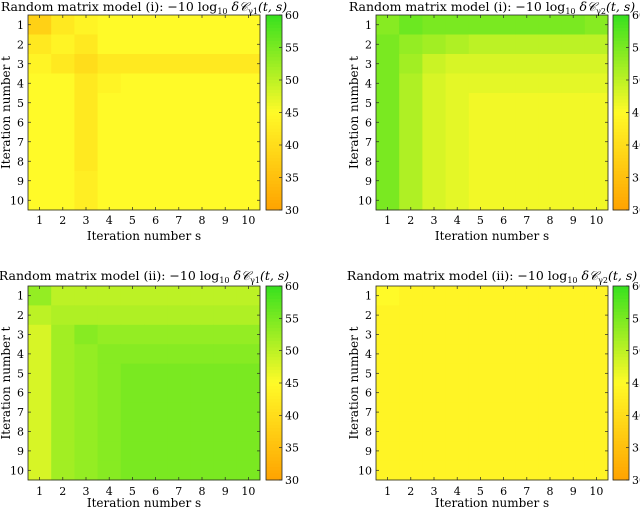  What do you see at coordinates (636, 318) in the screenshot?
I see `colorbar-tick-label: 55` at bounding box center [636, 318].